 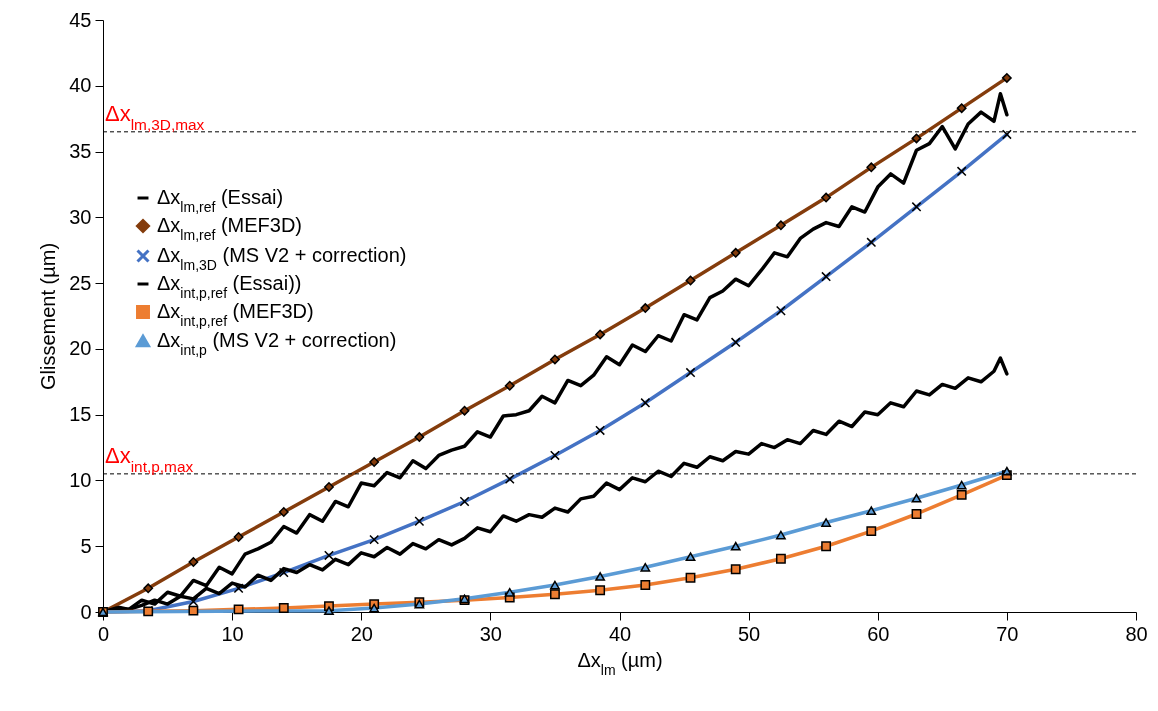 I want to click on y-tick-label: 5, so click(x=86, y=545).